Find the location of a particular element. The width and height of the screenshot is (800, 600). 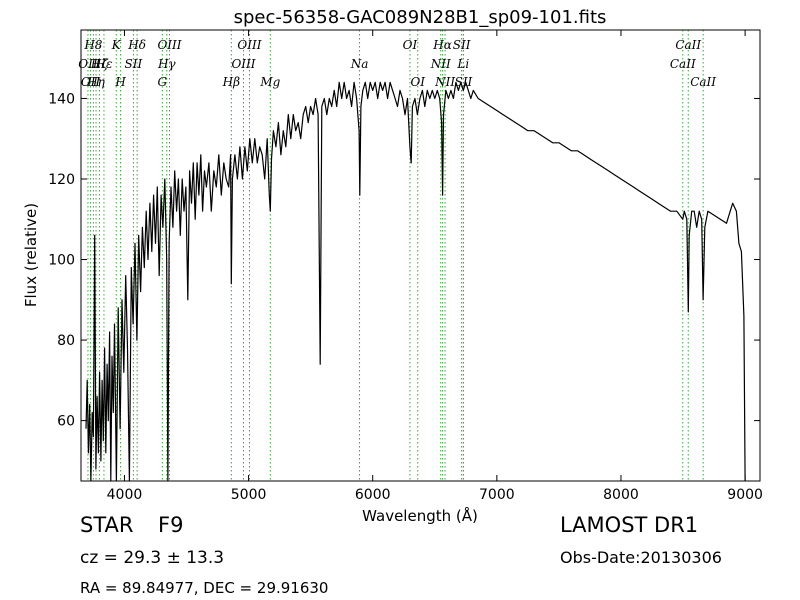

y-tick-label: 80 is located at coordinates (66, 341).